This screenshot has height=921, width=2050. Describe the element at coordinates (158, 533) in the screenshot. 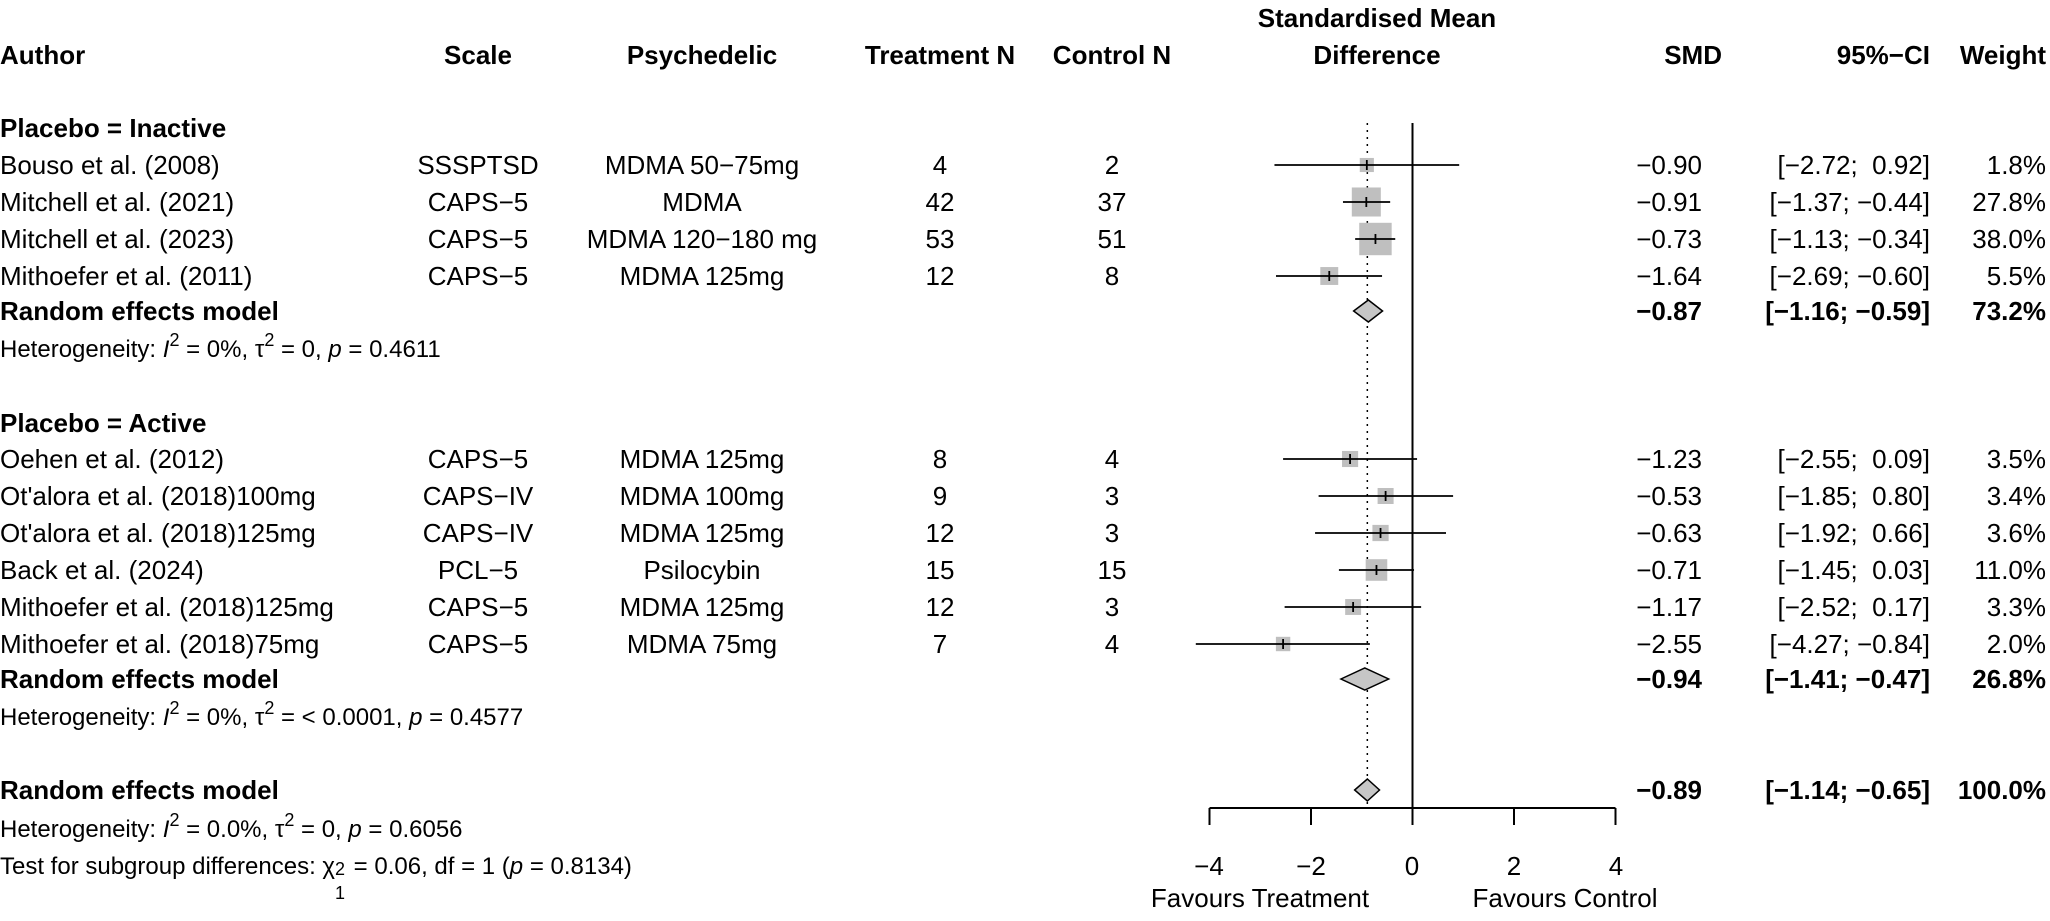

I see `study-author: Ot'alora et al. (2018)125mg` at that location.